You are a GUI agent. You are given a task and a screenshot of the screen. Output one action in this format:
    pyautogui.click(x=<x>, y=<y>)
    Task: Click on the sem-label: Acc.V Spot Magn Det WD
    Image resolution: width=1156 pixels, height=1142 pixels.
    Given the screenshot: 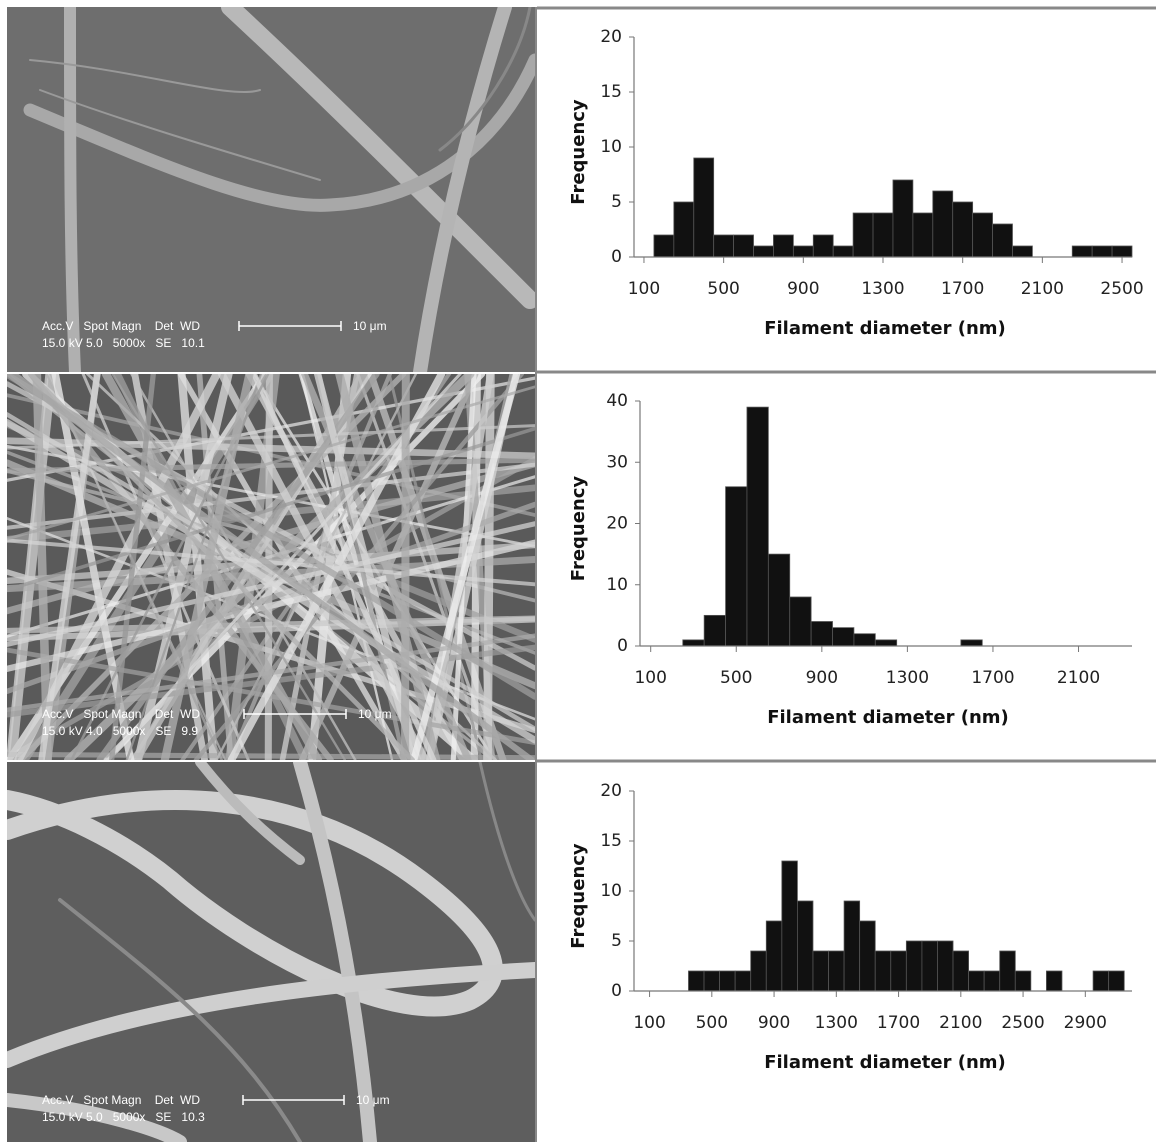 What is the action you would take?
    pyautogui.click(x=121, y=1100)
    